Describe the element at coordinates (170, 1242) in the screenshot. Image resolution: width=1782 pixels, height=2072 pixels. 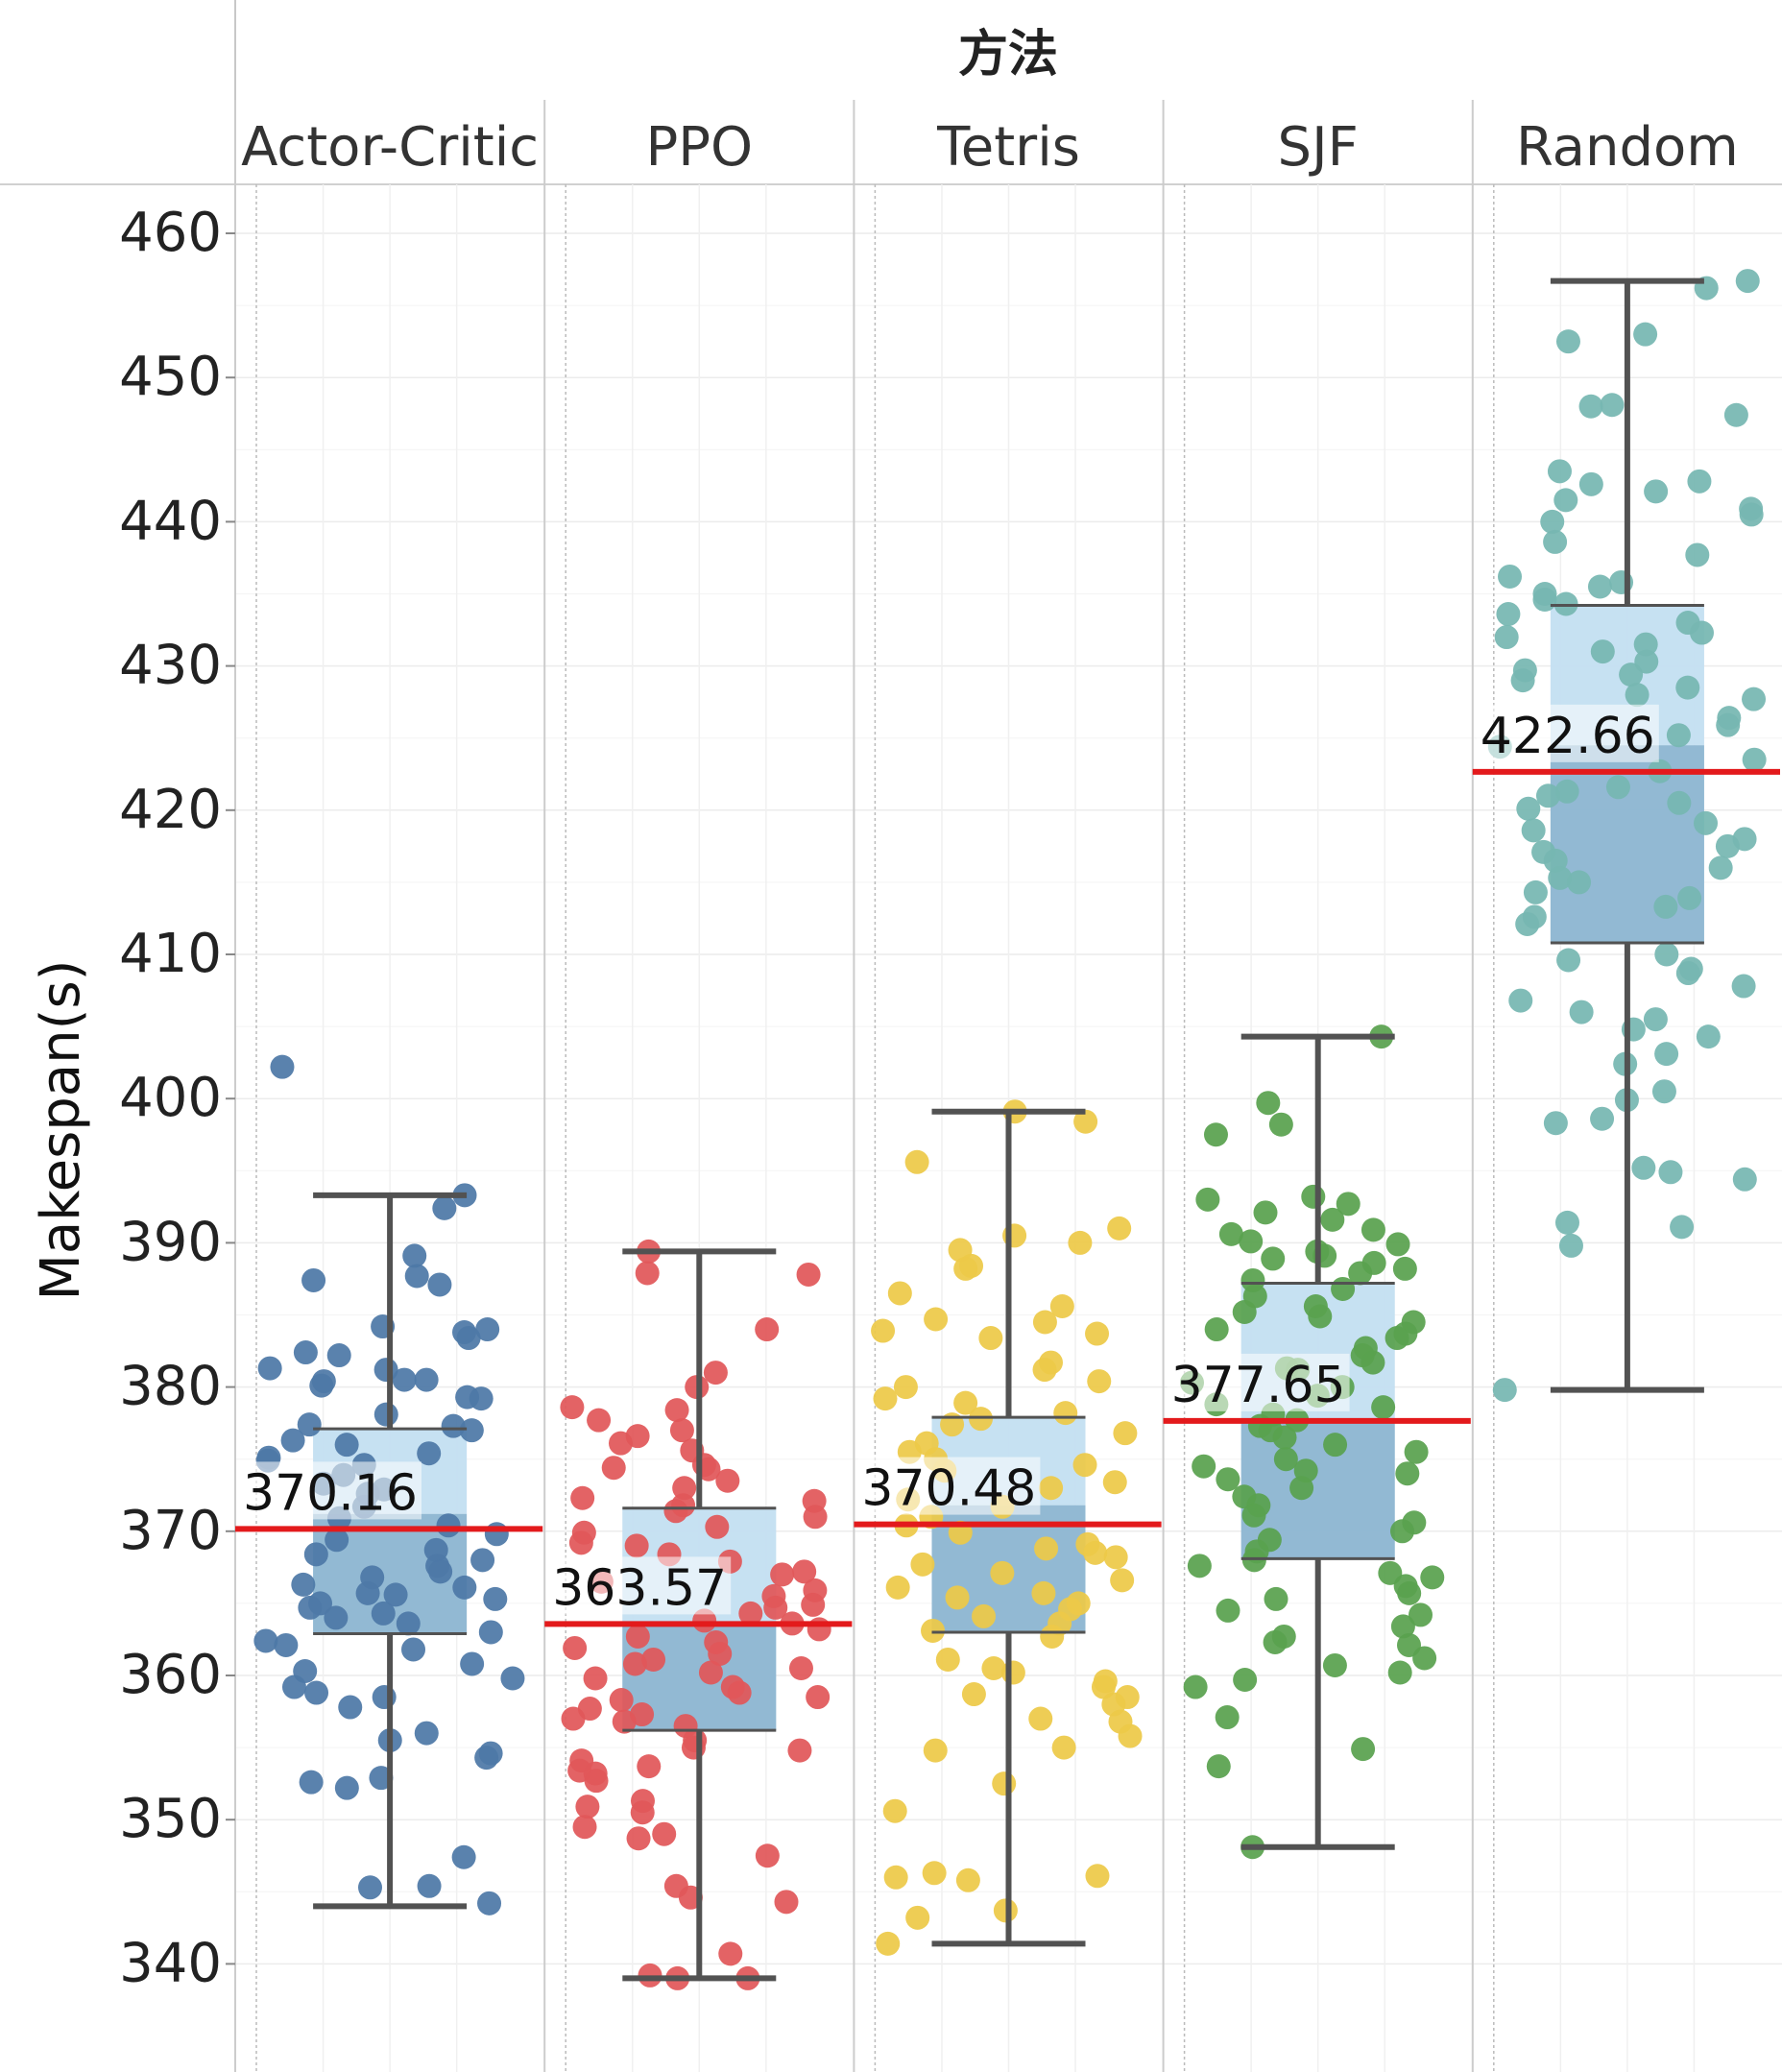
I see `y-tick-label: 390` at that location.